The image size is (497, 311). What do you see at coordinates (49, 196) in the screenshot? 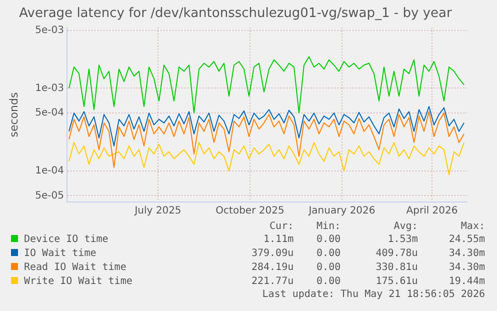
I see `y-tick-label: 5e-05` at bounding box center [49, 196].